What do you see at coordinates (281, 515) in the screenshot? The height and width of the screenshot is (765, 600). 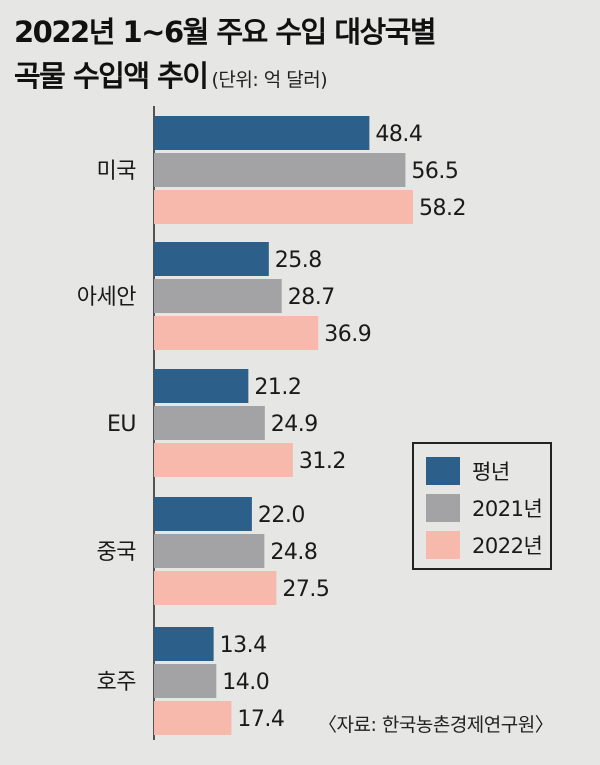 I see `value-label: 22.0` at bounding box center [281, 515].